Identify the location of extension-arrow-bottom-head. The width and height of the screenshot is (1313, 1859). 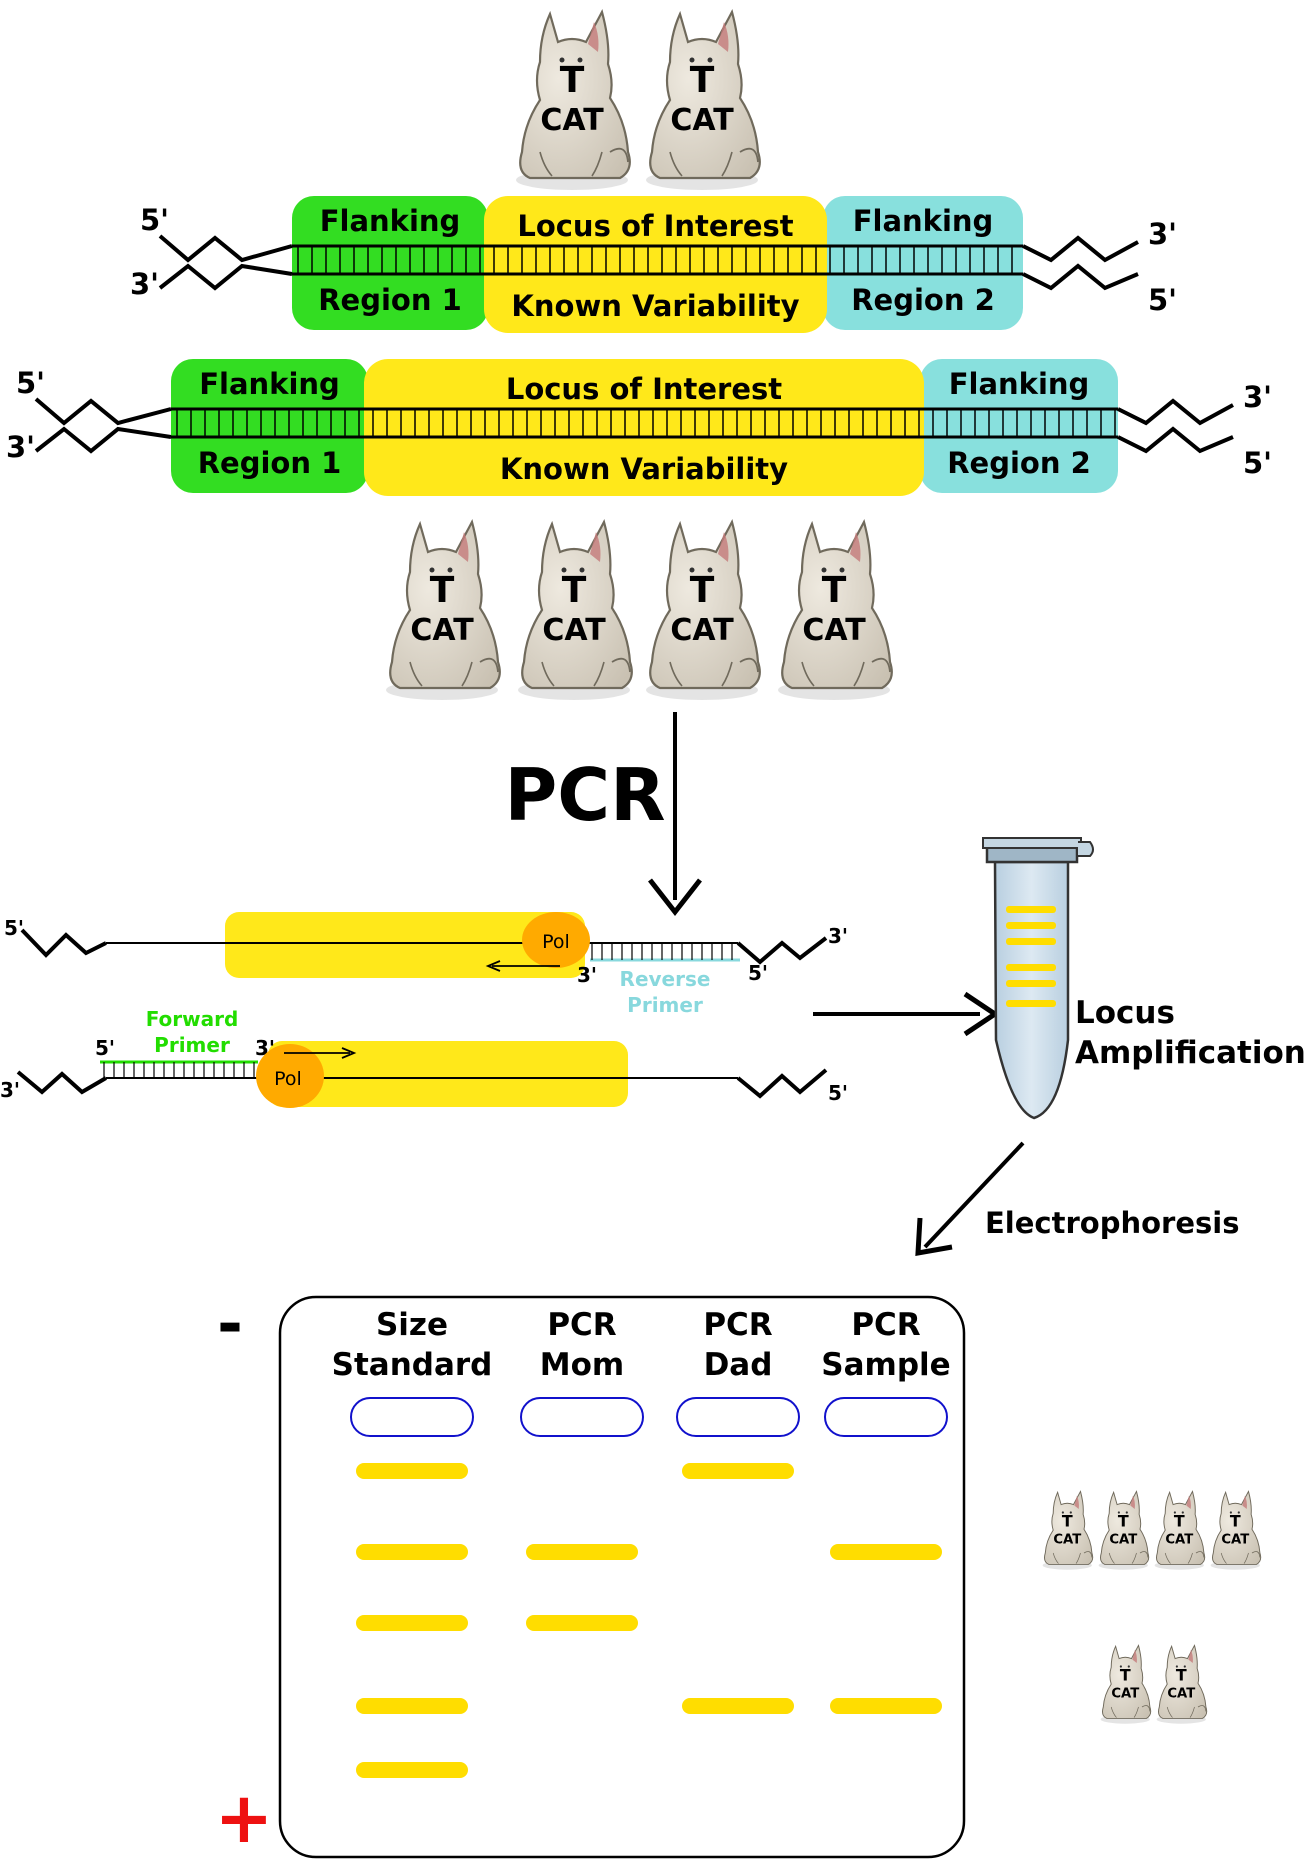
(349, 1053).